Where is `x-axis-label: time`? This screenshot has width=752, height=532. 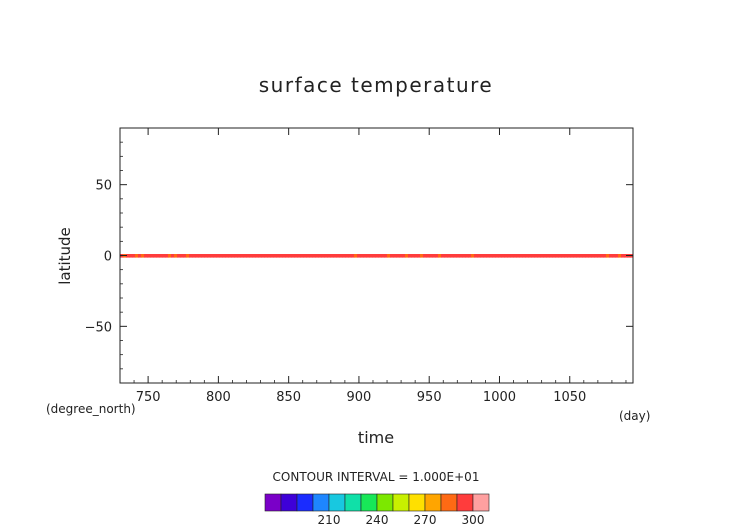 x-axis-label: time is located at coordinates (376, 437).